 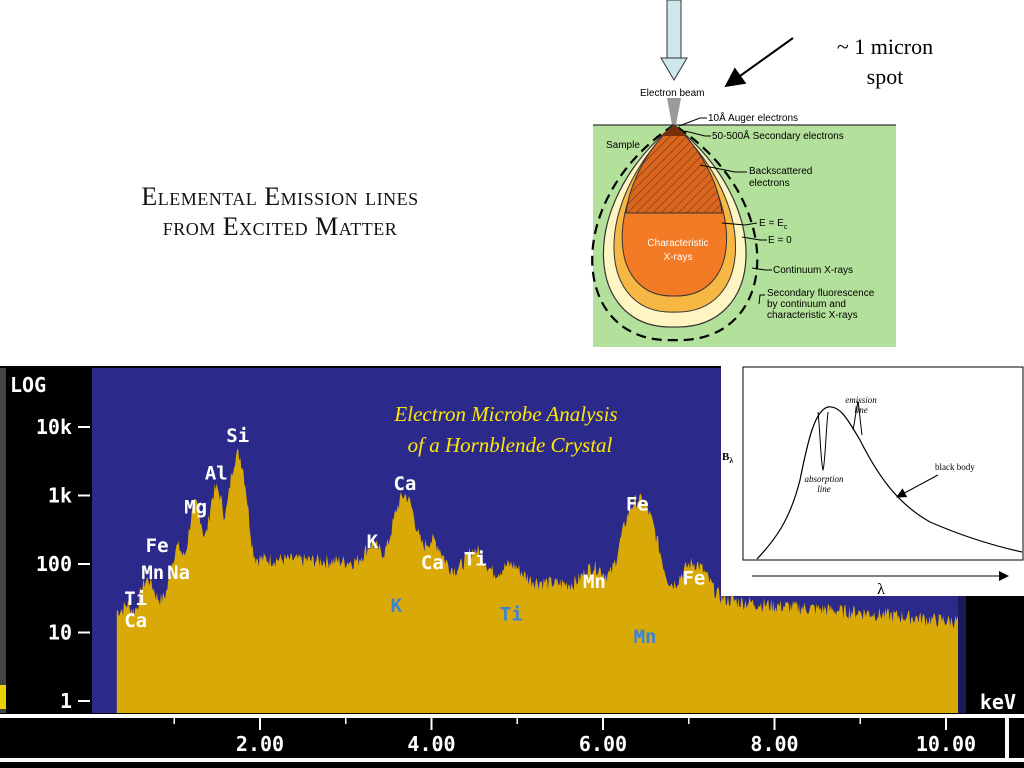 What do you see at coordinates (674, 169) in the screenshot?
I see `backscattered-zone` at bounding box center [674, 169].